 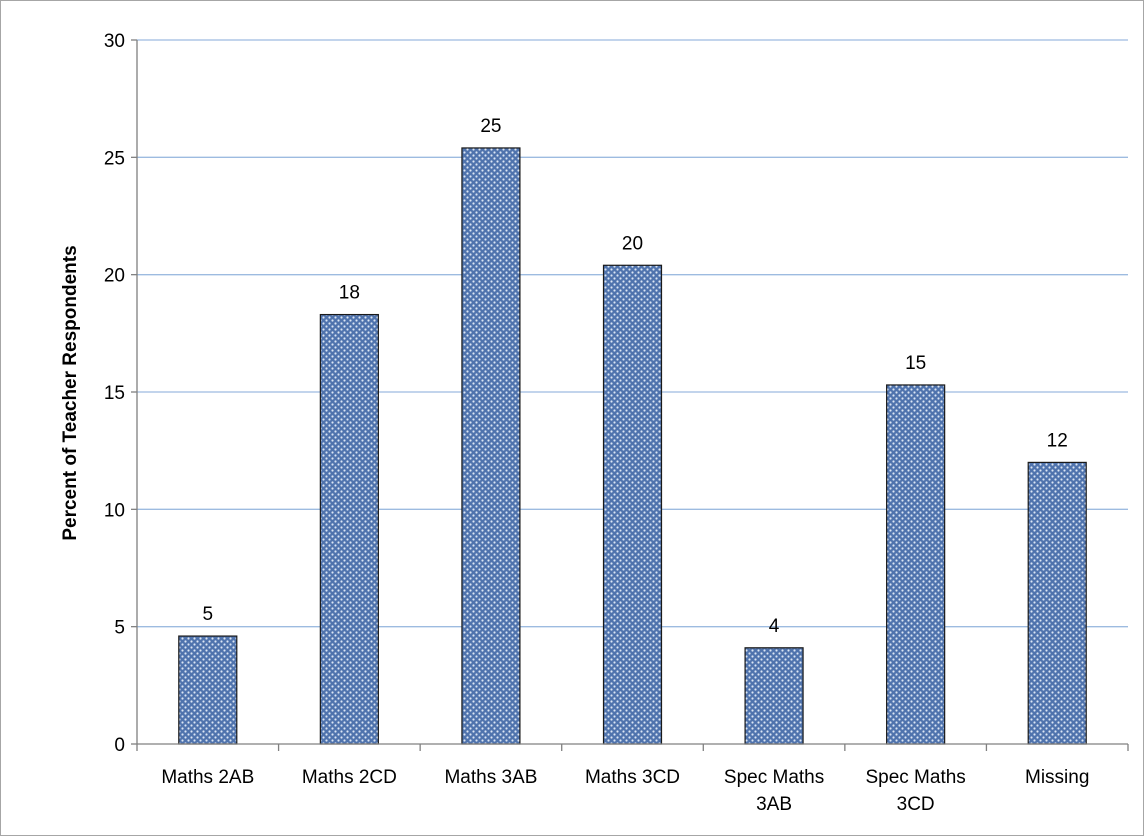 I want to click on y-tick-label: 0, so click(x=119, y=745).